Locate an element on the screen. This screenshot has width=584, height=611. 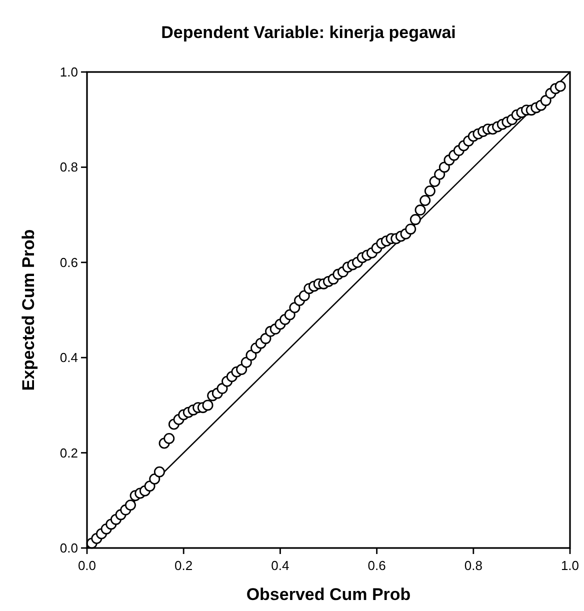
y-tick-label: 1.0 is located at coordinates (69, 72).